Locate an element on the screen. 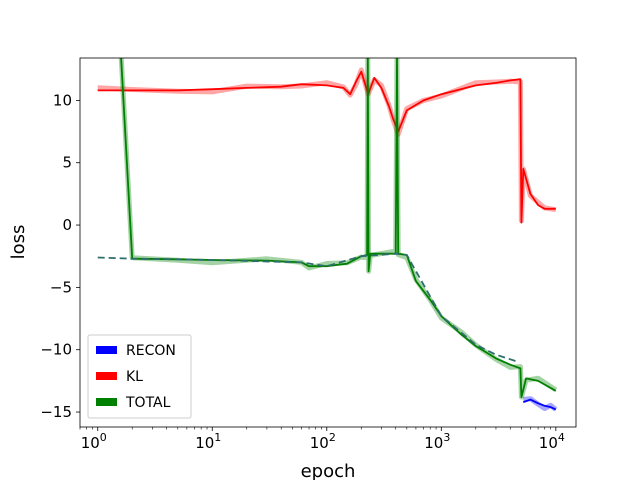  series-line-recon is located at coordinates (540, 404).